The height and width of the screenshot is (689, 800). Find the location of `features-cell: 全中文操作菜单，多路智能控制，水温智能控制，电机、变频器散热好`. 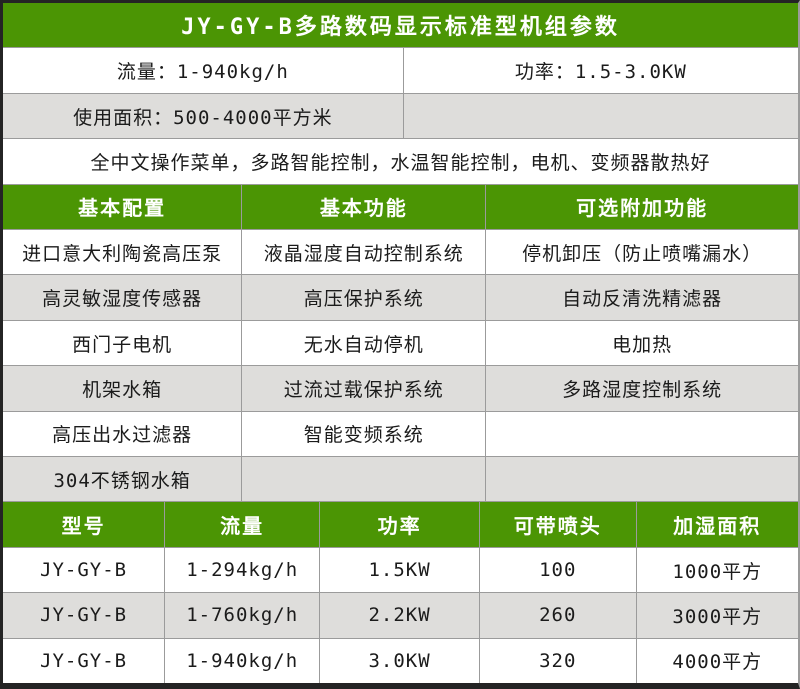

features-cell: 全中文操作菜单，多路智能控制，水温智能控制，电机、变频器散热好 is located at coordinates (400, 161).